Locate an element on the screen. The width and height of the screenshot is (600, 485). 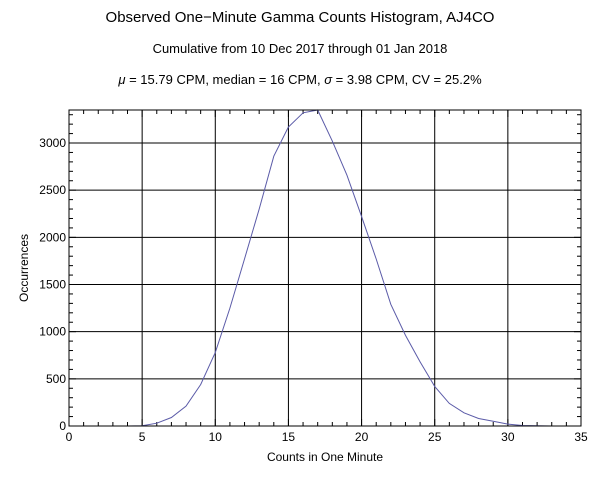
x-tick-label: 5 is located at coordinates (142, 437).